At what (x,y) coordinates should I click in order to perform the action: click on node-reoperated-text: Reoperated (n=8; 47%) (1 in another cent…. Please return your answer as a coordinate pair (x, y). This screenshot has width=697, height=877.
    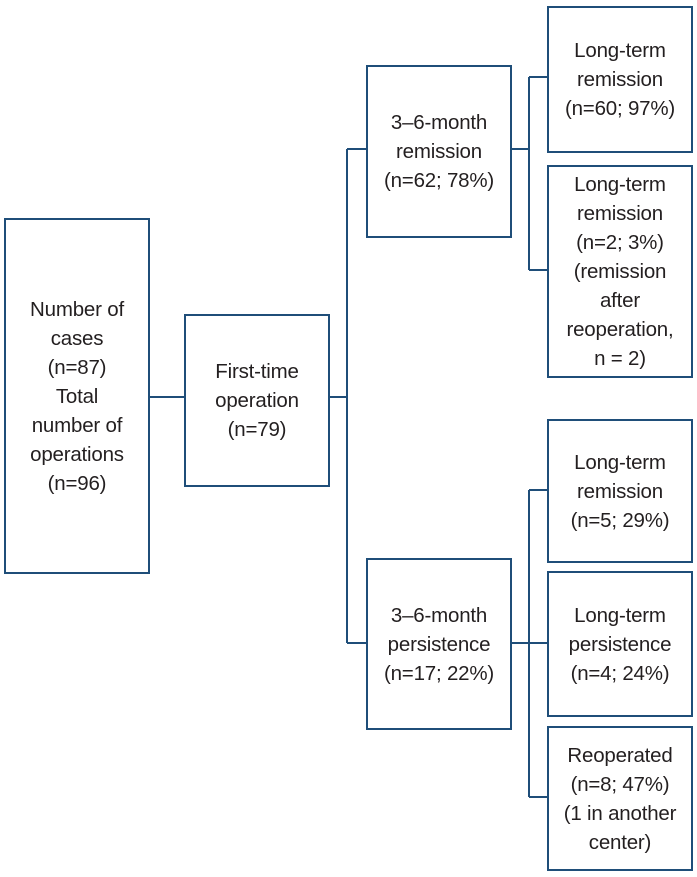
    Looking at the image, I should click on (620, 799).